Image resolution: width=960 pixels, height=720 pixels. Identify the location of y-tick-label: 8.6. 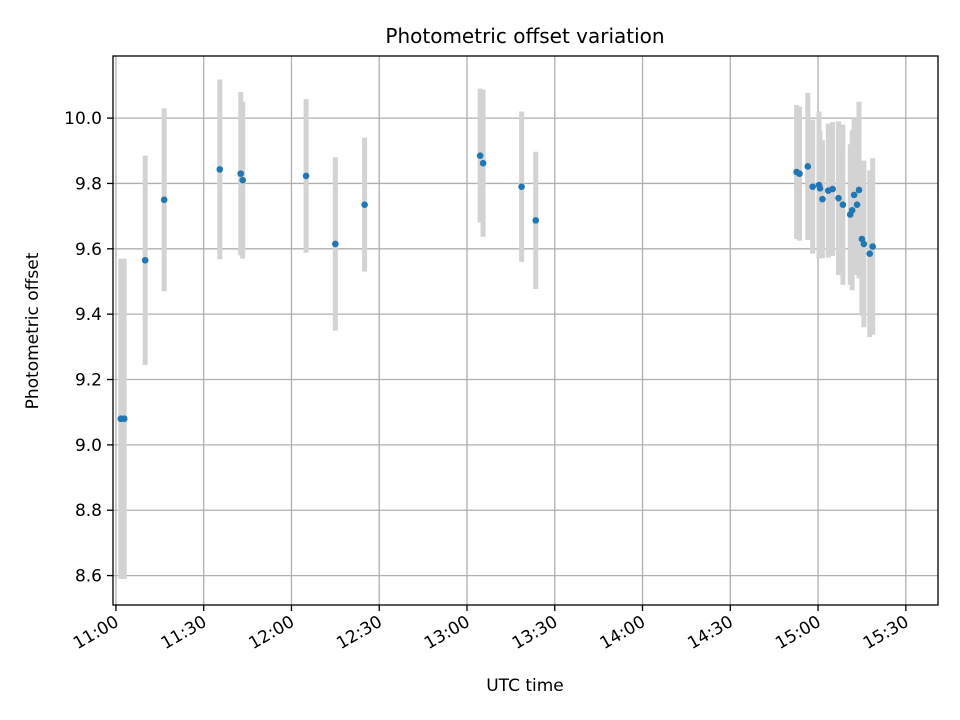
(88, 577).